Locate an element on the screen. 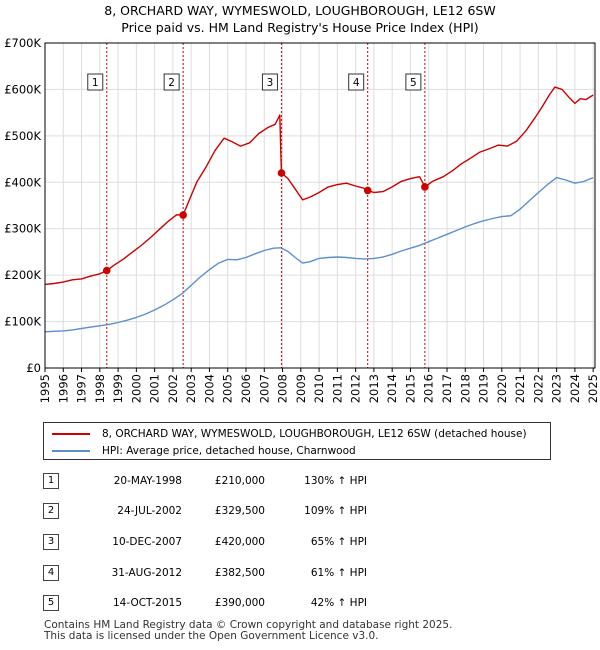  x-tick-label: 2017 is located at coordinates (447, 388).